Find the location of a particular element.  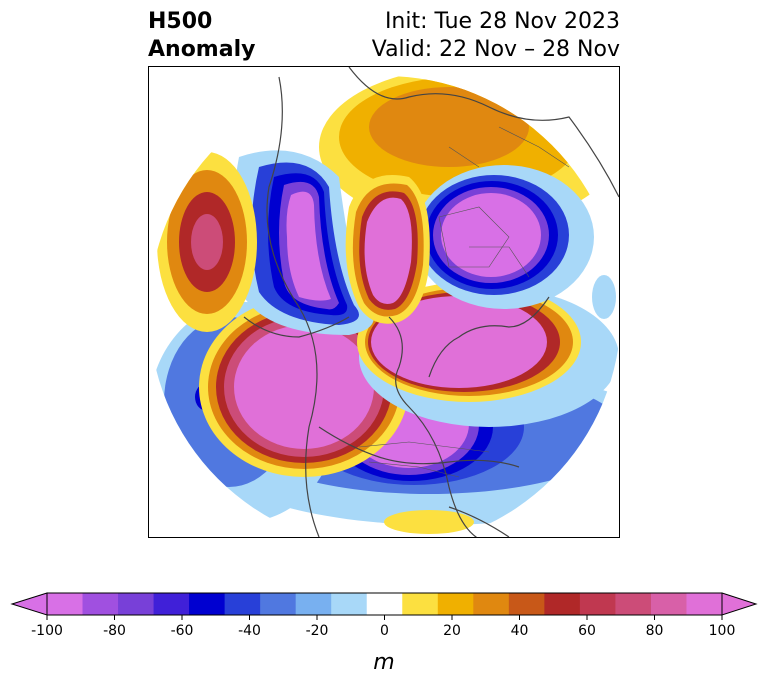

colorbar-under-arrow is located at coordinates (29, 604).